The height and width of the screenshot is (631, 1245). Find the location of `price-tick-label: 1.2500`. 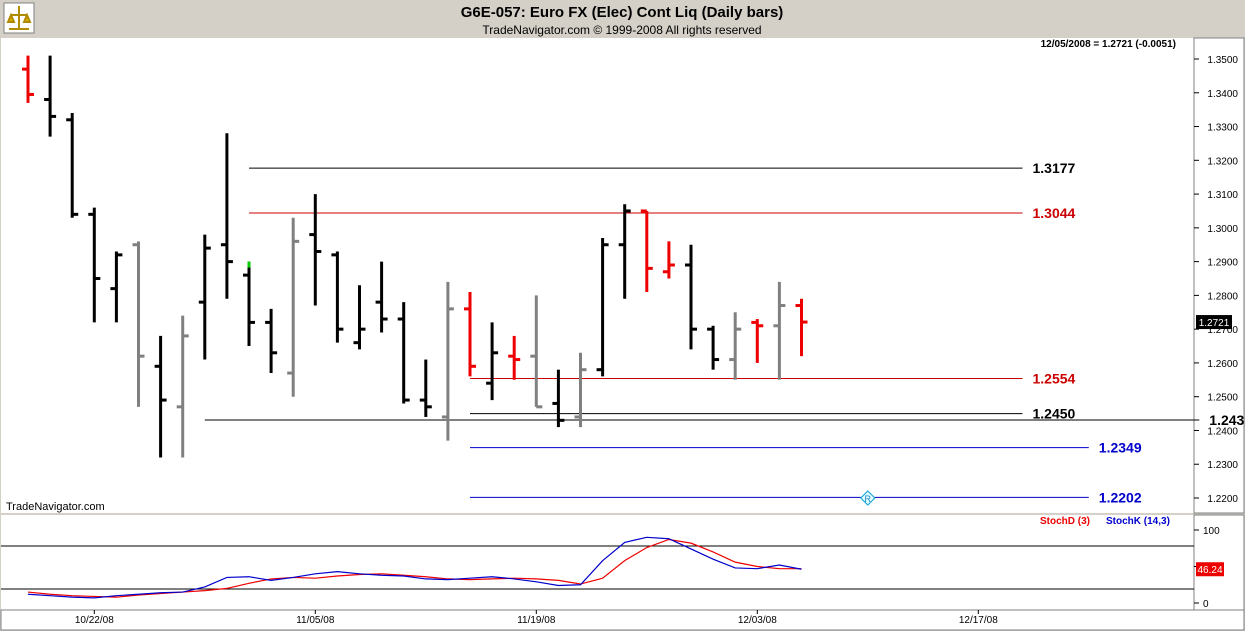

price-tick-label: 1.2500 is located at coordinates (1222, 398).